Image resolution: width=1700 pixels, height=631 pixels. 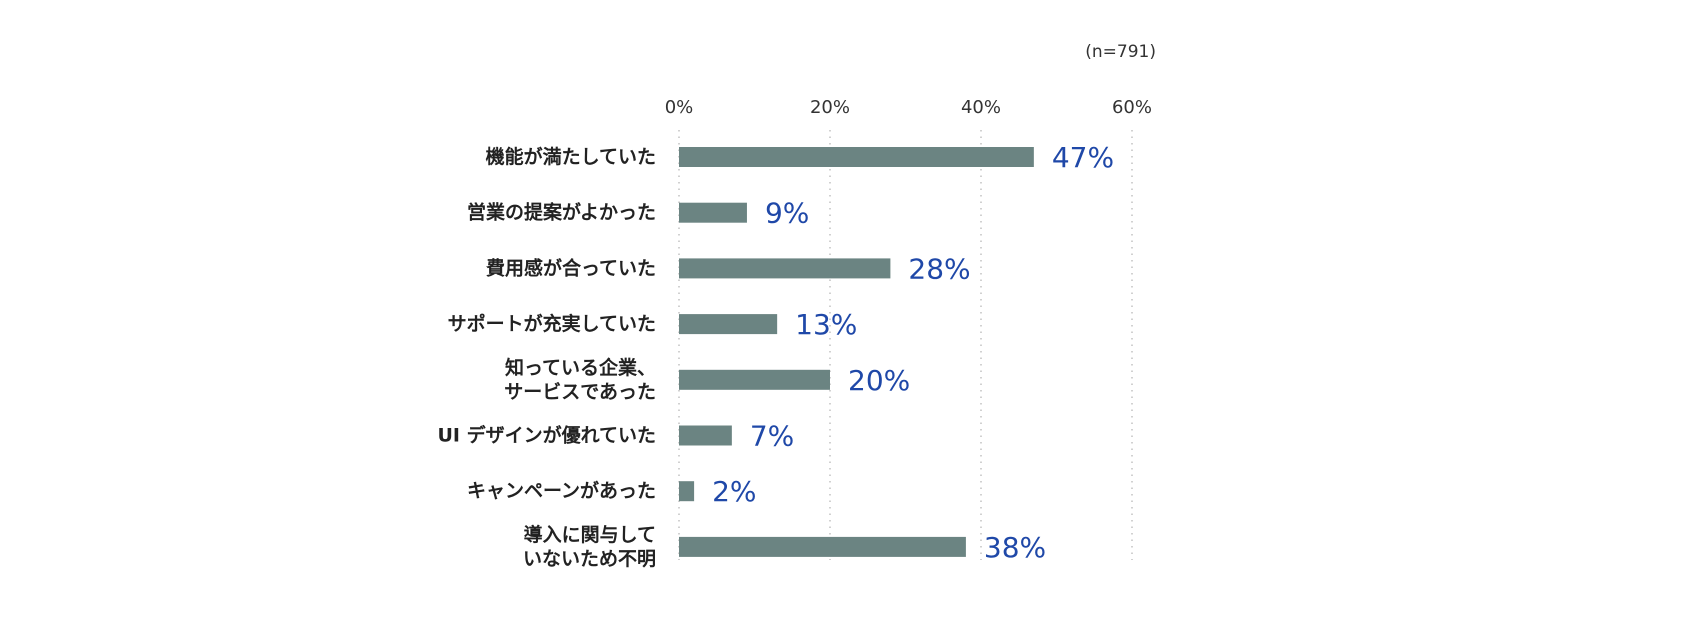 I want to click on value-label: 9%, so click(x=787, y=213).